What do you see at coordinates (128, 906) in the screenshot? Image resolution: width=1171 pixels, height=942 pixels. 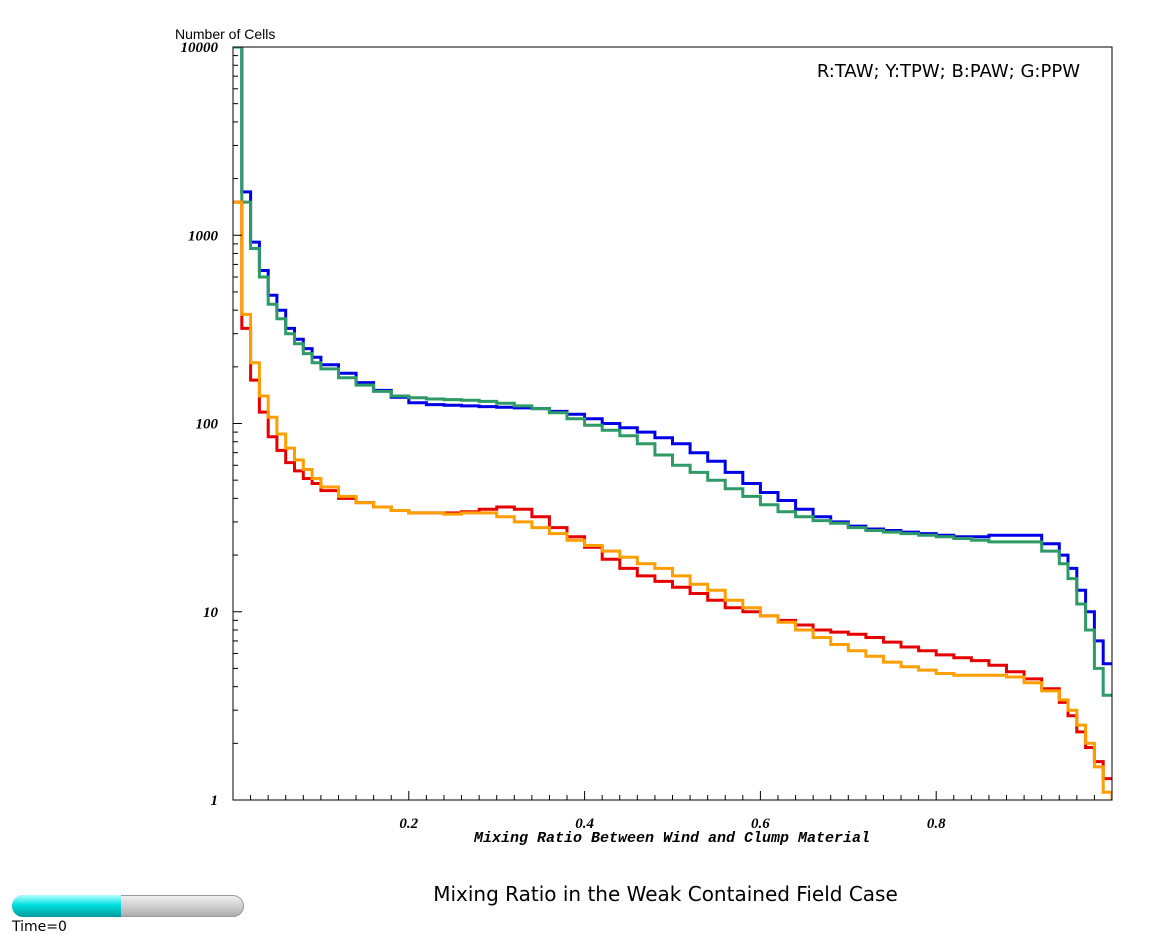 I see `time-slider` at bounding box center [128, 906].